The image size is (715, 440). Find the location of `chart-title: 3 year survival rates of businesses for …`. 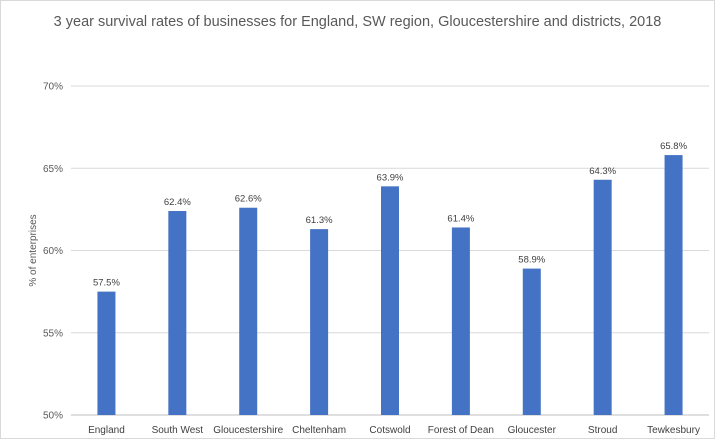

chart-title: 3 year survival rates of businesses for … is located at coordinates (357, 22).